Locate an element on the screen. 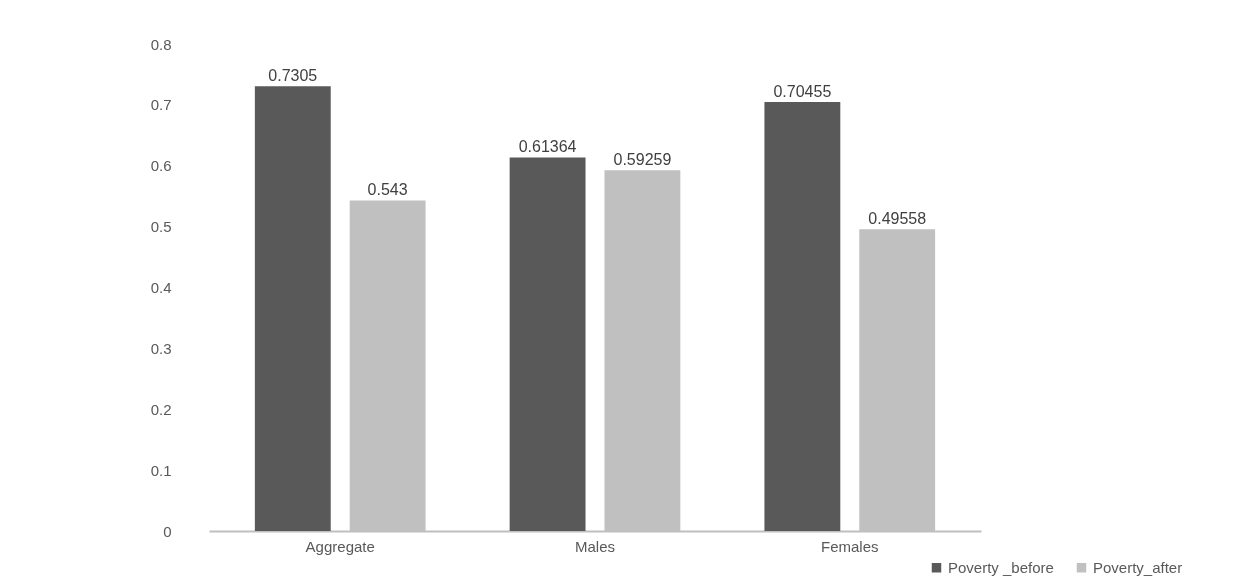  y-tick-label: 0.7 is located at coordinates (161, 105).